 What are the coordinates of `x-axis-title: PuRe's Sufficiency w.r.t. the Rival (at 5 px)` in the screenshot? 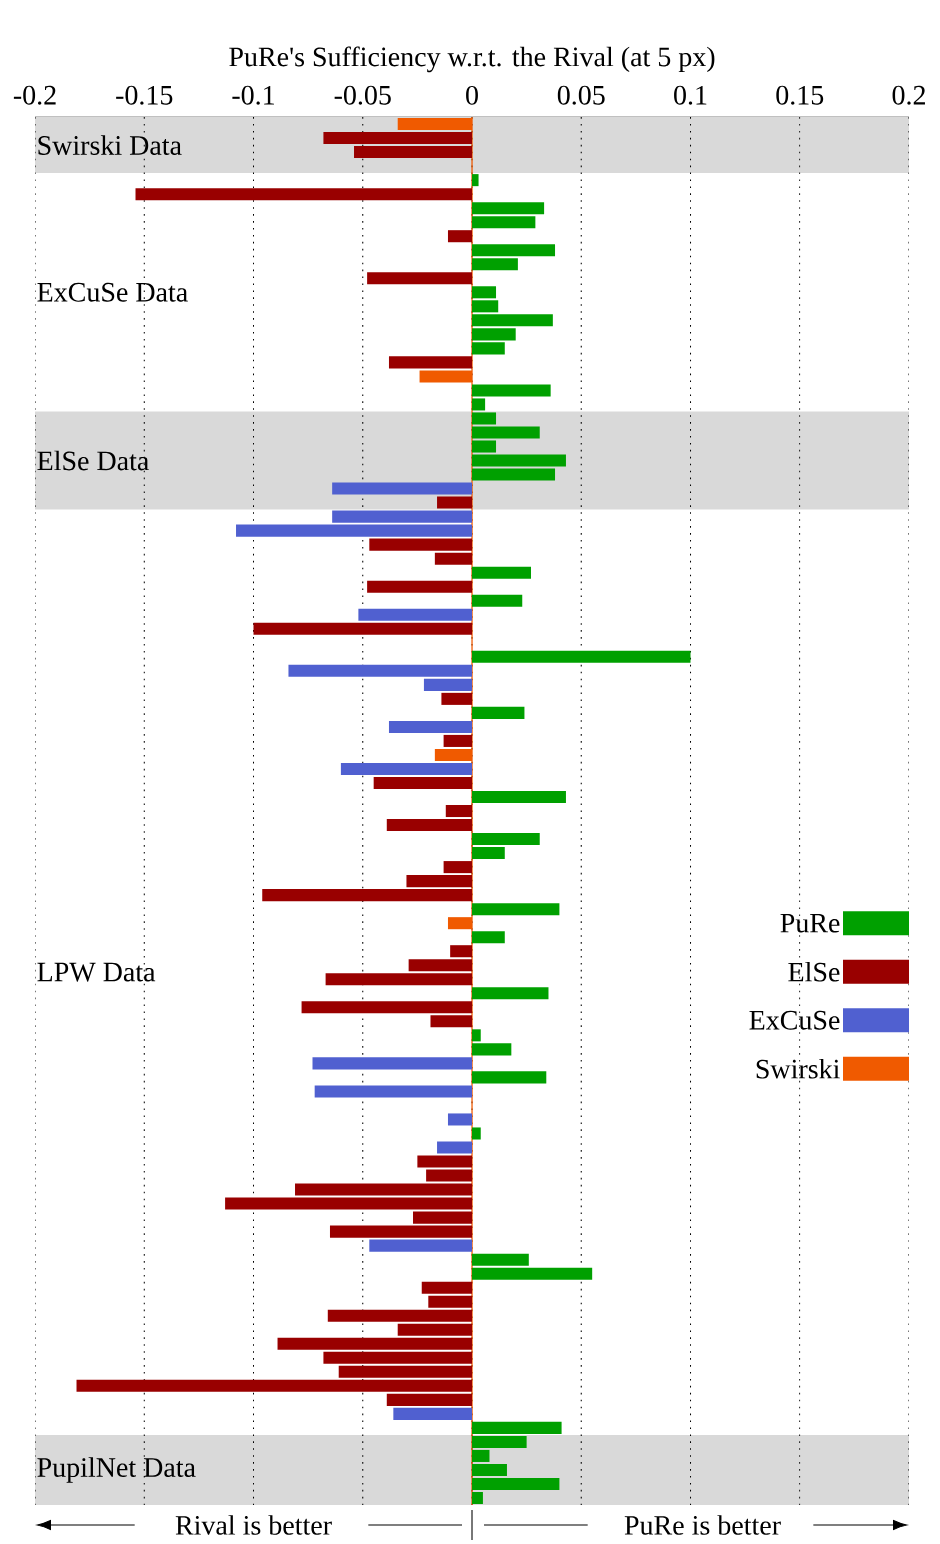 It's located at (472, 59).